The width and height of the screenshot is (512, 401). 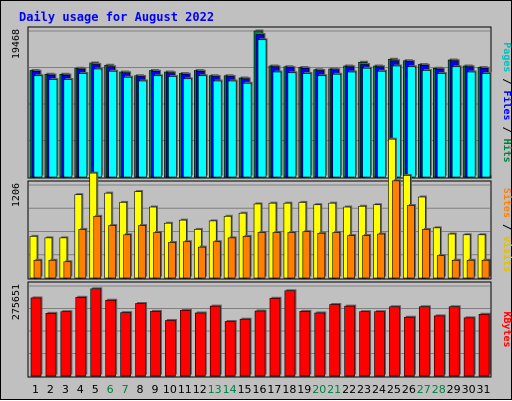 What do you see at coordinates (110, 389) in the screenshot?
I see `x-tick-label-day-6: 6` at bounding box center [110, 389].